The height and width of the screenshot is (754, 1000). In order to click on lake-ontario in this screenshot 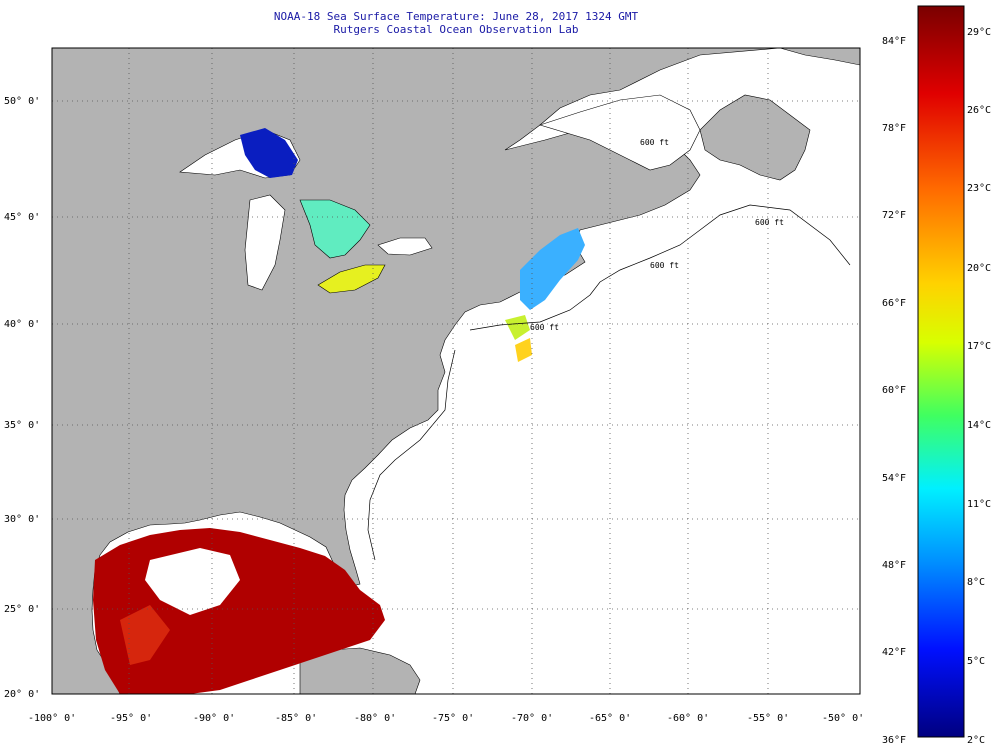, I will do `click(405, 246)`.